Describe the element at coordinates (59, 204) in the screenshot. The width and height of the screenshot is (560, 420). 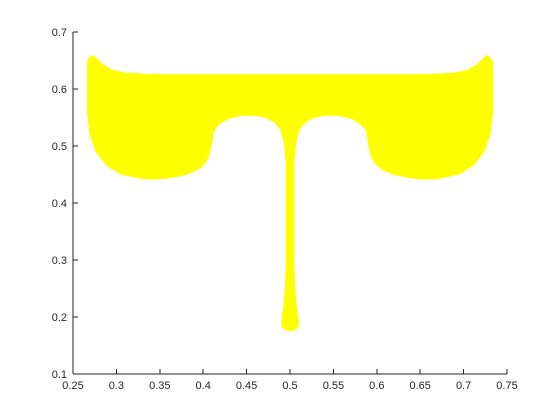
I see `y-tick-label: 0.4` at that location.